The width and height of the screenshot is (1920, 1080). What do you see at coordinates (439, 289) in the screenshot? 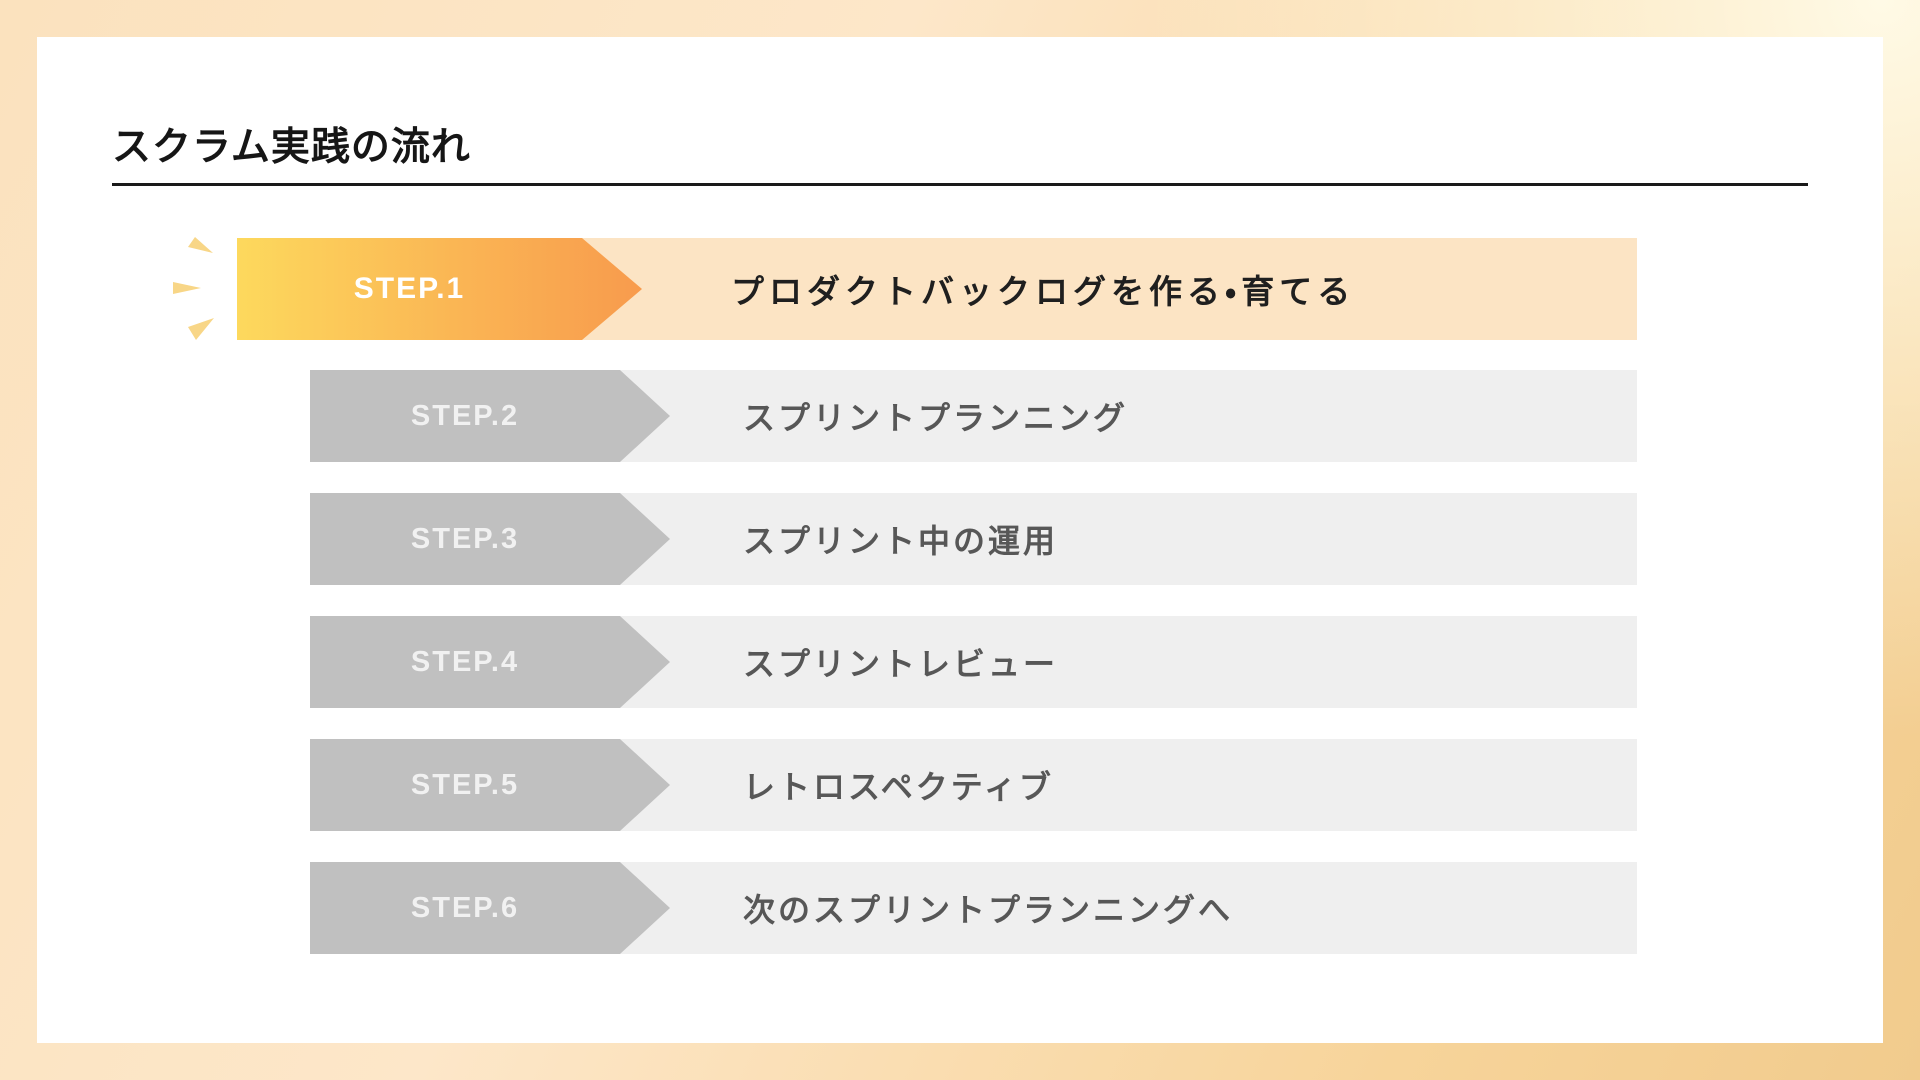
I see `step-1-badge: STEP.1` at bounding box center [439, 289].